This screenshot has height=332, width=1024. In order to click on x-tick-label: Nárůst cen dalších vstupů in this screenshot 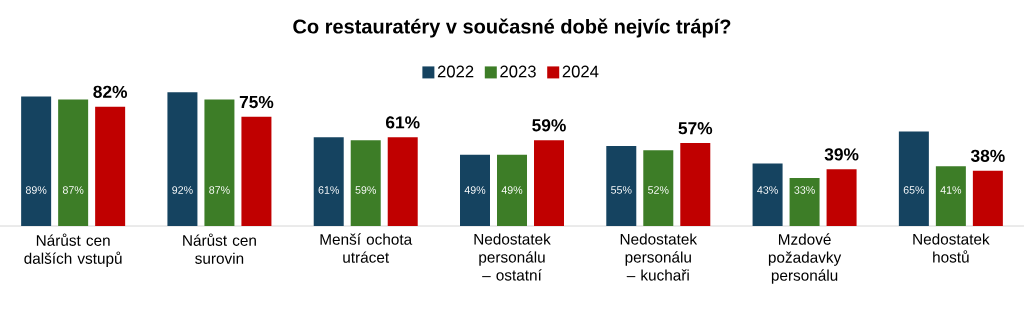, I will do `click(73, 250)`.